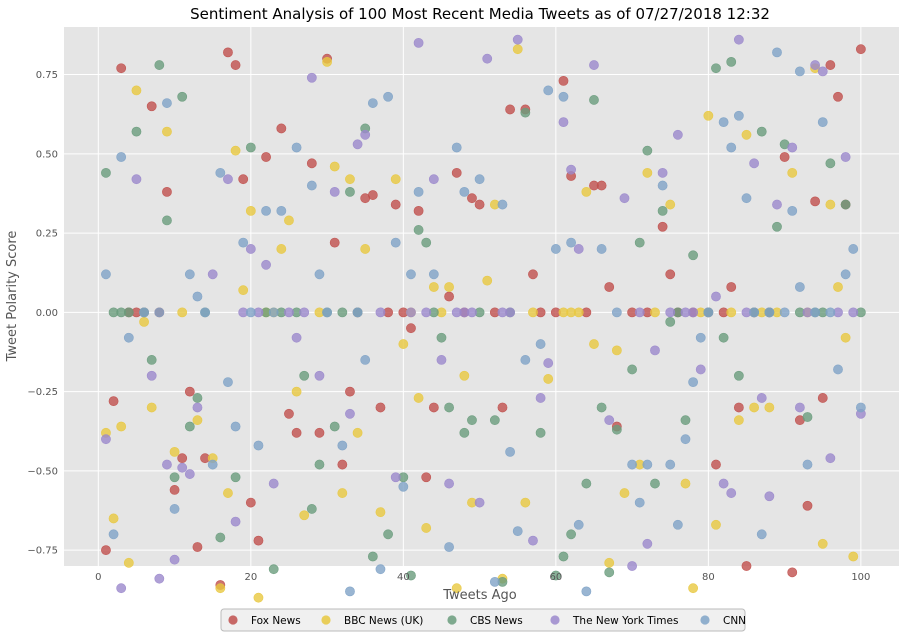 This screenshot has height=636, width=909. Describe the element at coordinates (496, 621) in the screenshot. I see `legend-entry: CBS News` at that location.